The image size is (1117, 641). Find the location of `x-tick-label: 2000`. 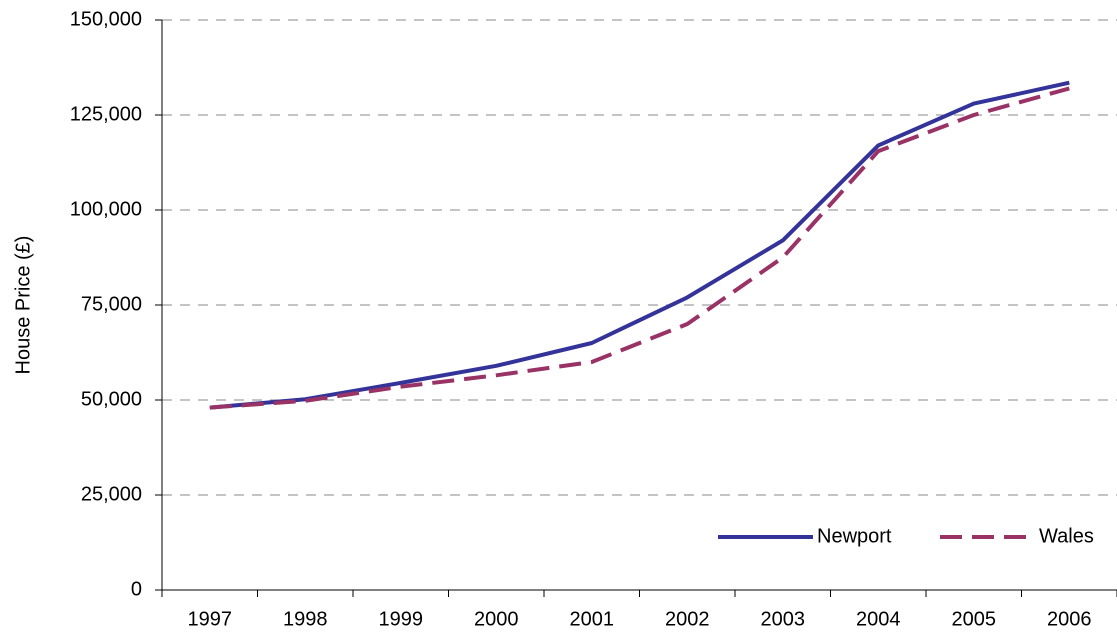

x-tick-label: 2000 is located at coordinates (496, 619).